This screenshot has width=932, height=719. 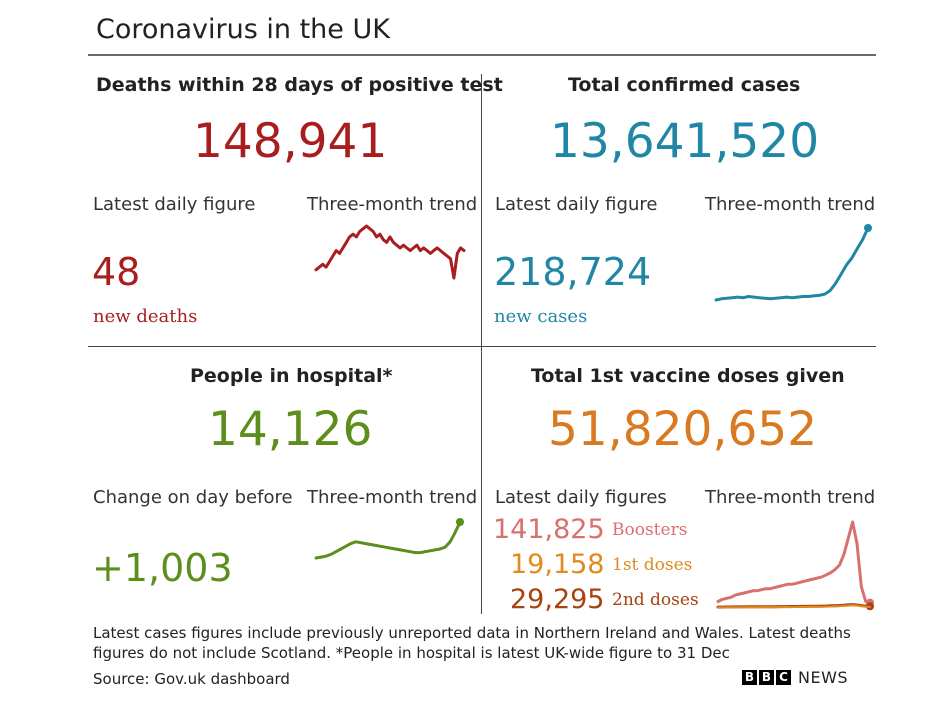 I want to click on deaths-daily-unit: new deaths, so click(x=145, y=316).